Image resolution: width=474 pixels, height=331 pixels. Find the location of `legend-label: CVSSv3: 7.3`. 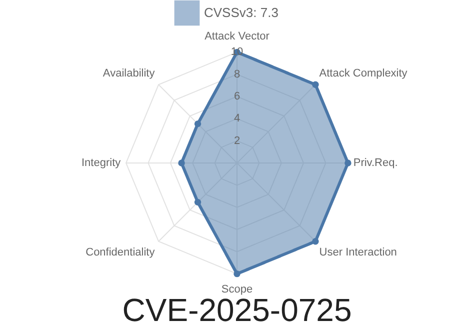

legend-label: CVSSv3: 7.3 is located at coordinates (241, 12).